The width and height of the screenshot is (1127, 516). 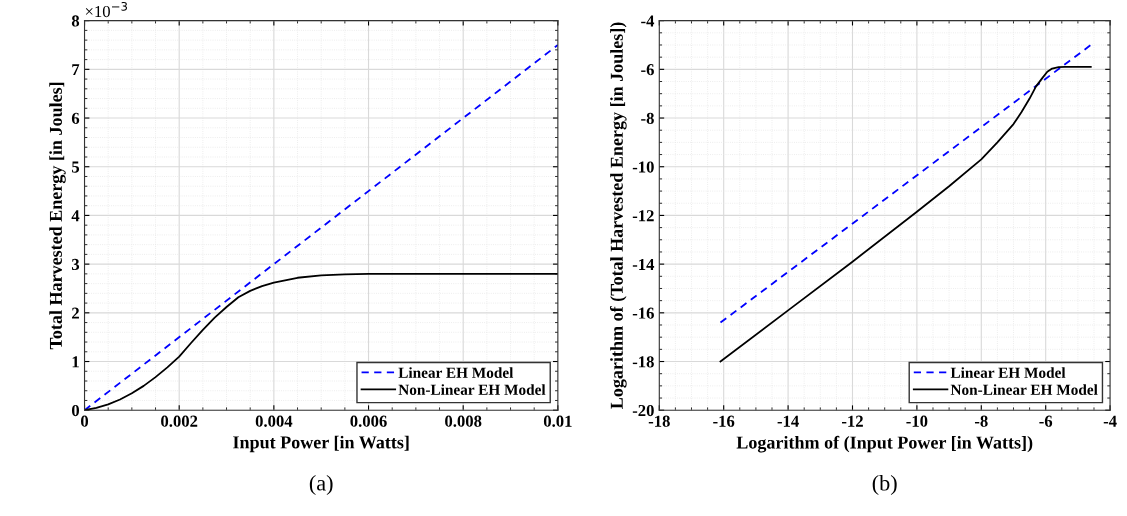 What do you see at coordinates (463, 421) in the screenshot?
I see `x-tick-label: 0.008` at bounding box center [463, 421].